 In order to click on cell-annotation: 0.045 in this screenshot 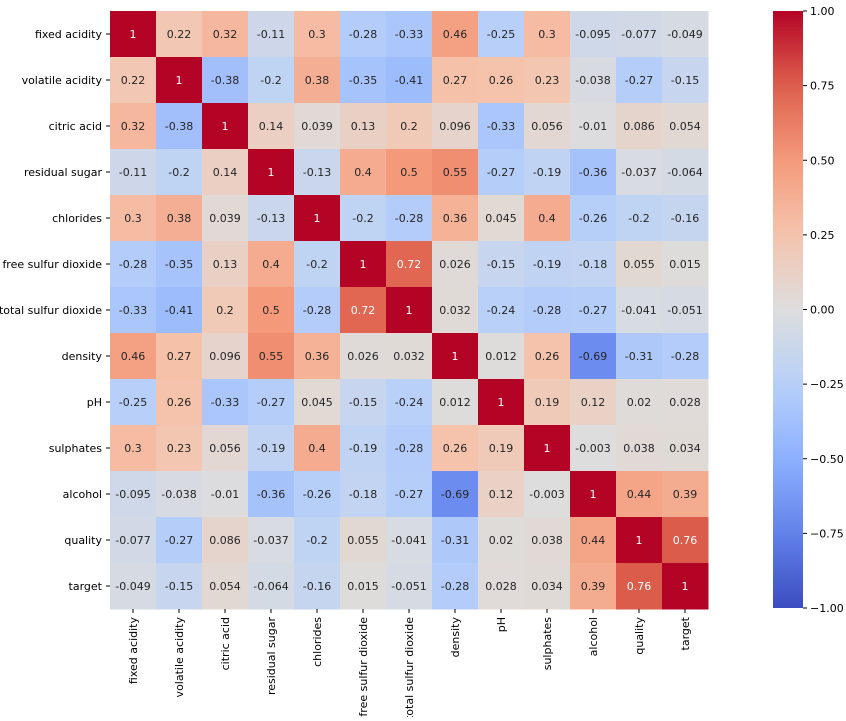, I will do `click(317, 402)`.